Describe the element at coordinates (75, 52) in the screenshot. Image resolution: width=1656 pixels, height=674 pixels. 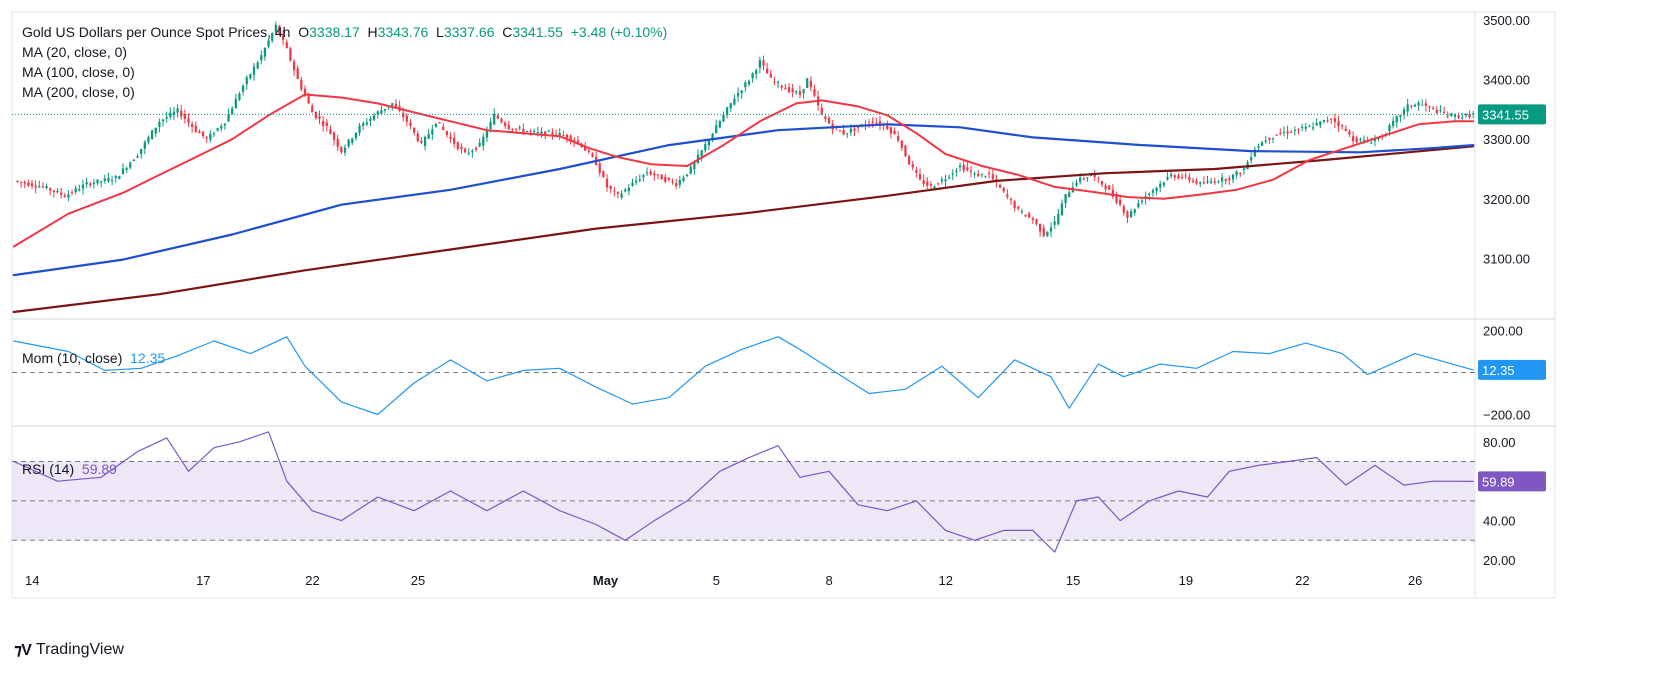
I see `ma20-legend: MA (20, close, 0)` at that location.